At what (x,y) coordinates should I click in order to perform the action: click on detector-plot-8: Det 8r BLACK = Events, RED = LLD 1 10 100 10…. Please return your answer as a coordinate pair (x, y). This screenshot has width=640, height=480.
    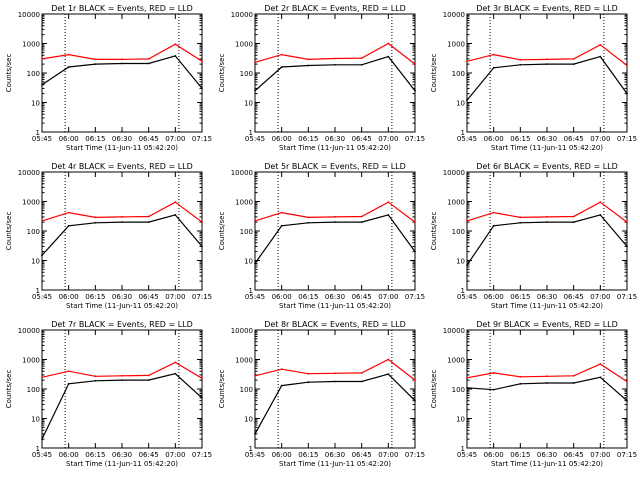
    Looking at the image, I should click on (321, 394).